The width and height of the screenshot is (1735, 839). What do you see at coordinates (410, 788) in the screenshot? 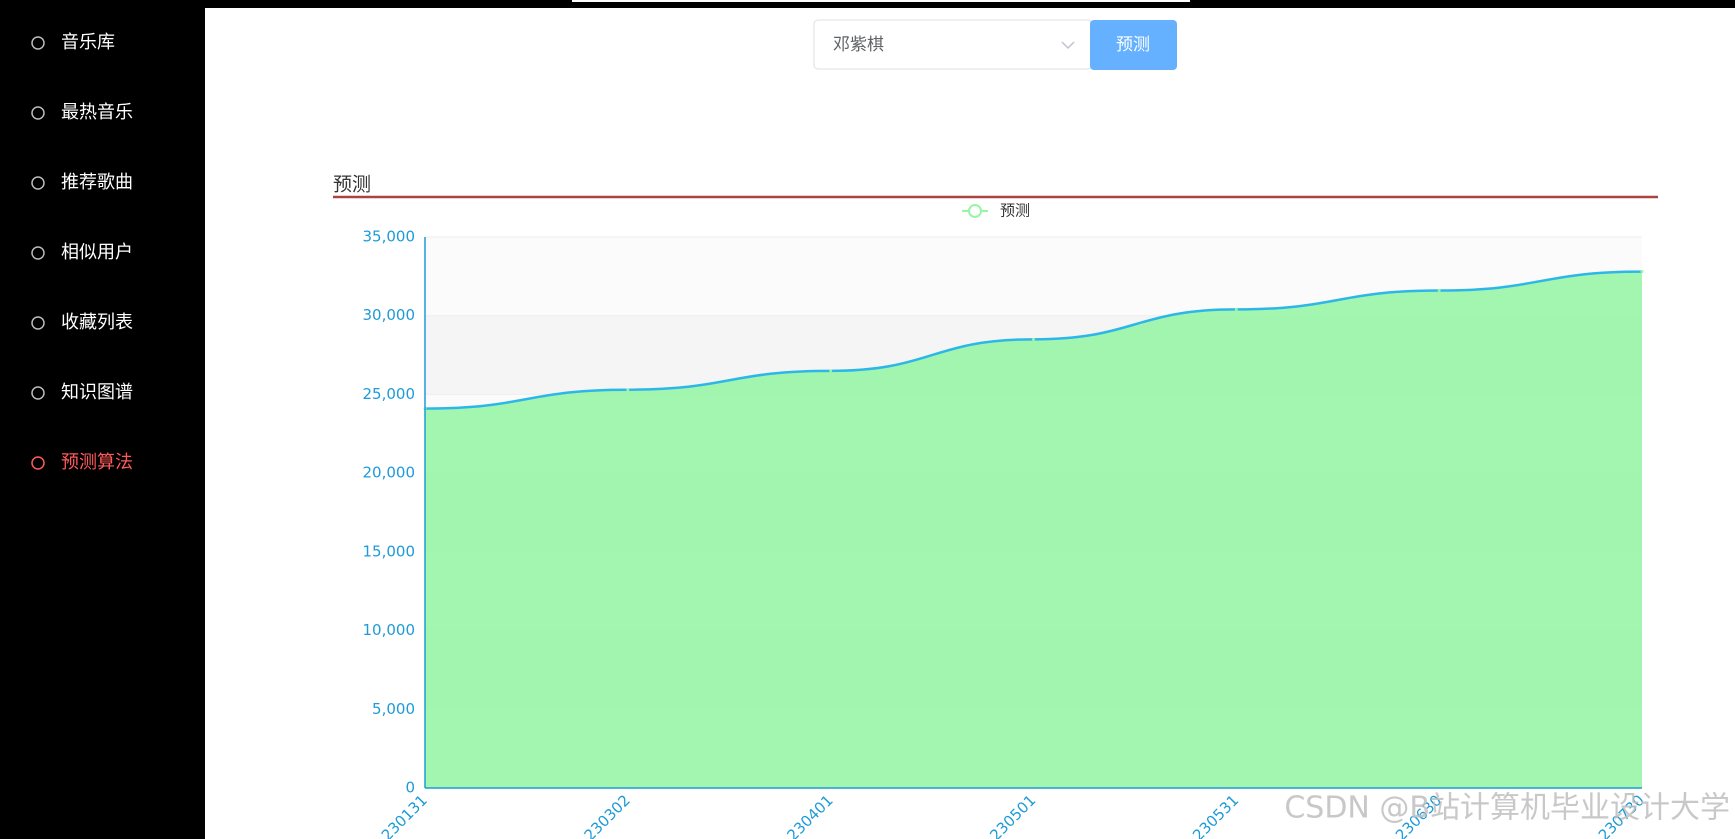
I see `y-tick-label: 0` at bounding box center [410, 788].